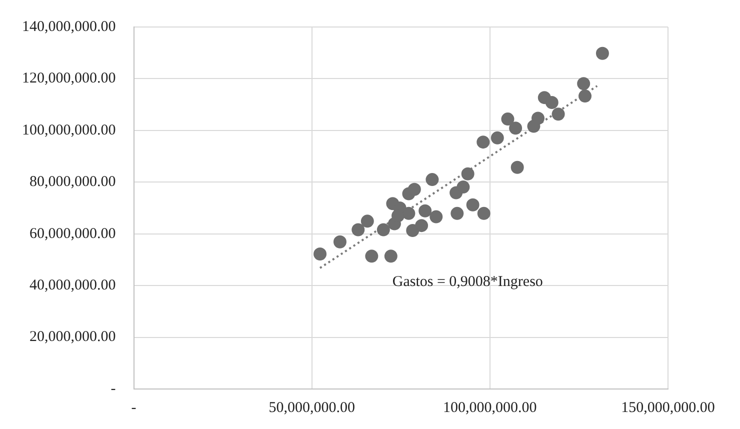 The image size is (740, 429). What do you see at coordinates (311, 408) in the screenshot?
I see `x-tick-label: 50,000,000.00` at bounding box center [311, 408].